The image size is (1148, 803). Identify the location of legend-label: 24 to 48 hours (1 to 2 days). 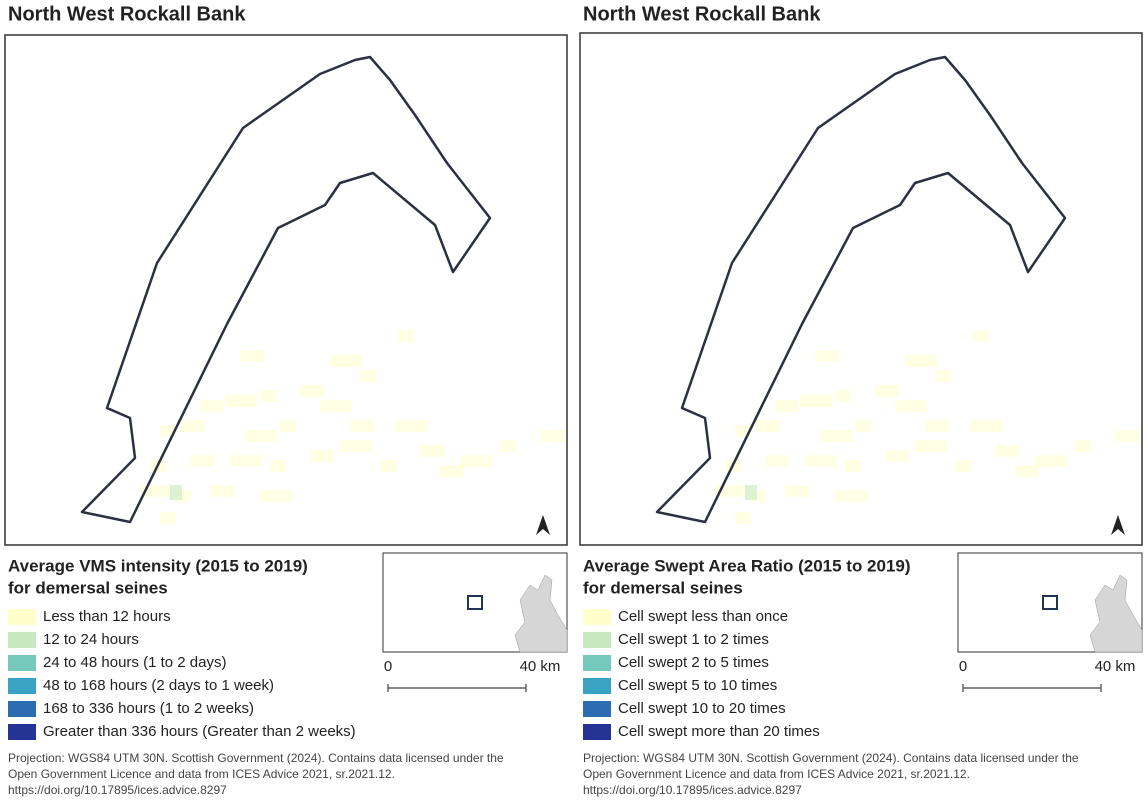
(134, 662).